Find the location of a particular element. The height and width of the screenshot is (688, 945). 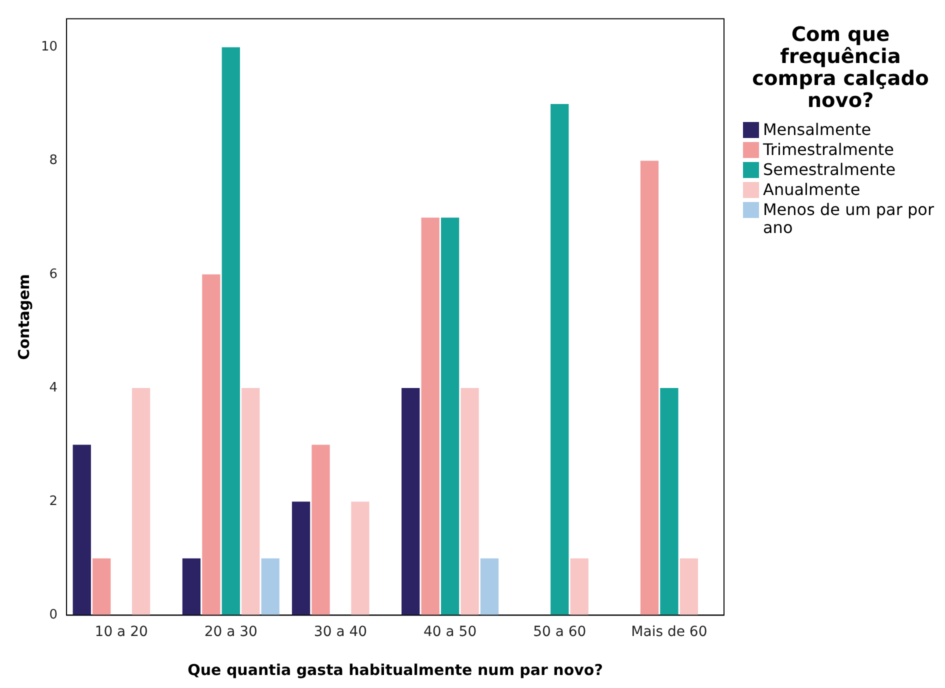

legend-label: Menos de um par por ano is located at coordinates (849, 218).